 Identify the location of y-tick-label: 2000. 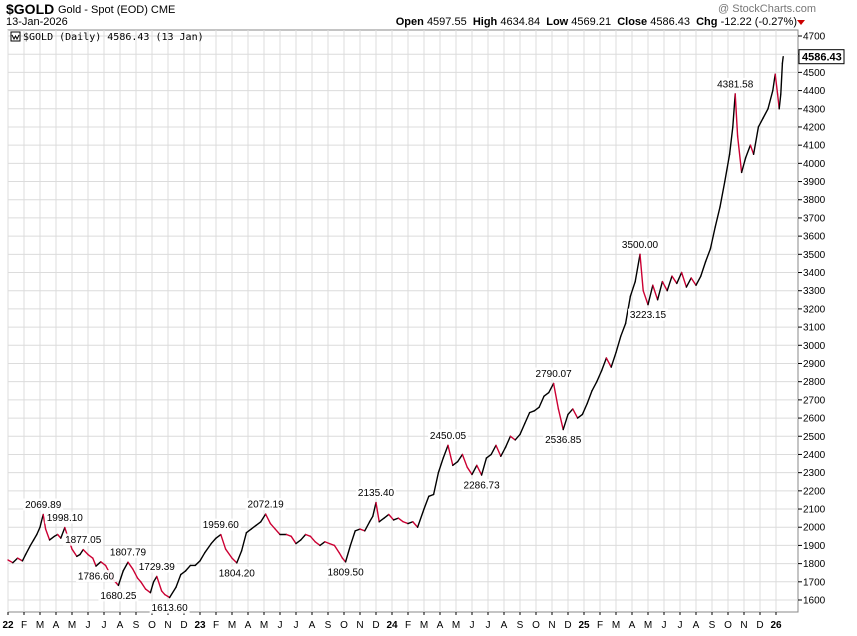
(814, 528).